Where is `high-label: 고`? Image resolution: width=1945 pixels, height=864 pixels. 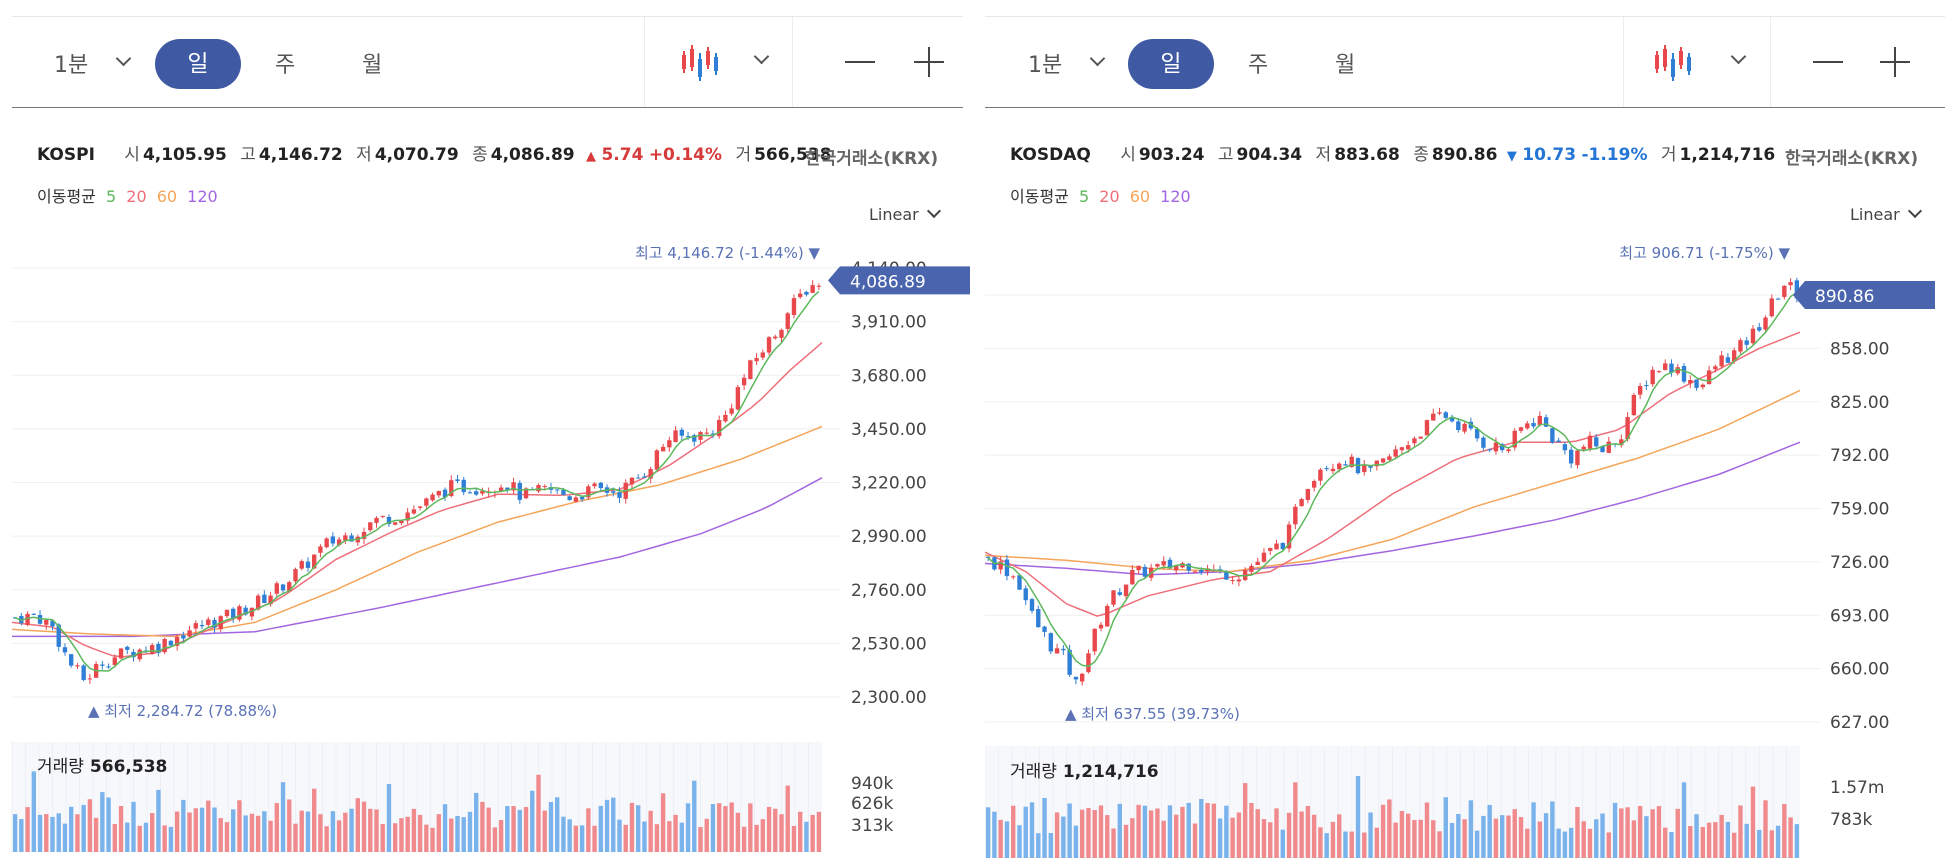
high-label: 고 is located at coordinates (248, 155).